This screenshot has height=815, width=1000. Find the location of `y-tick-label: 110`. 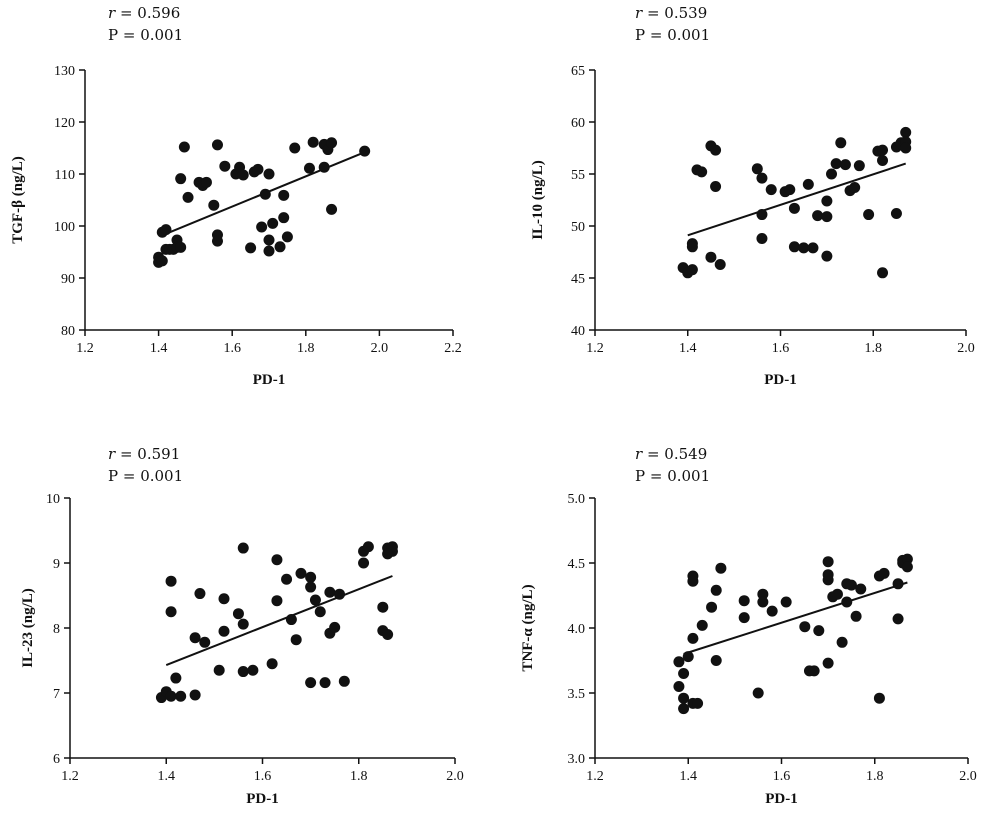

y-tick-label: 110 is located at coordinates (65, 175).